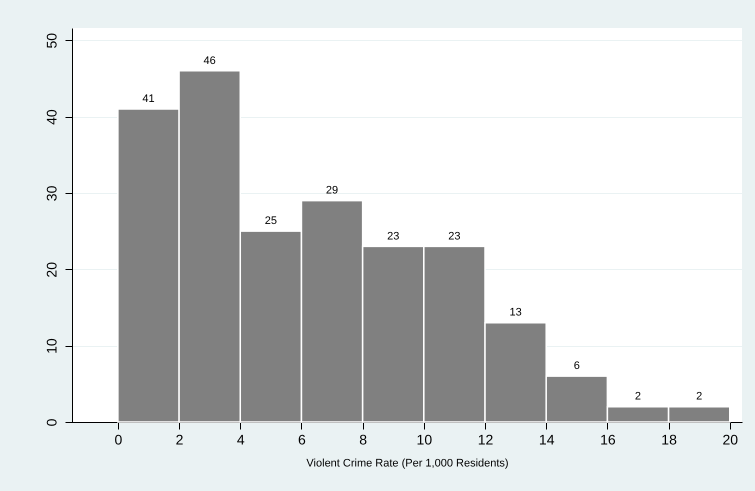  Describe the element at coordinates (407, 464) in the screenshot. I see `x-axis-title: Violent Crime Rate (Per 1,000 Residents)` at that location.